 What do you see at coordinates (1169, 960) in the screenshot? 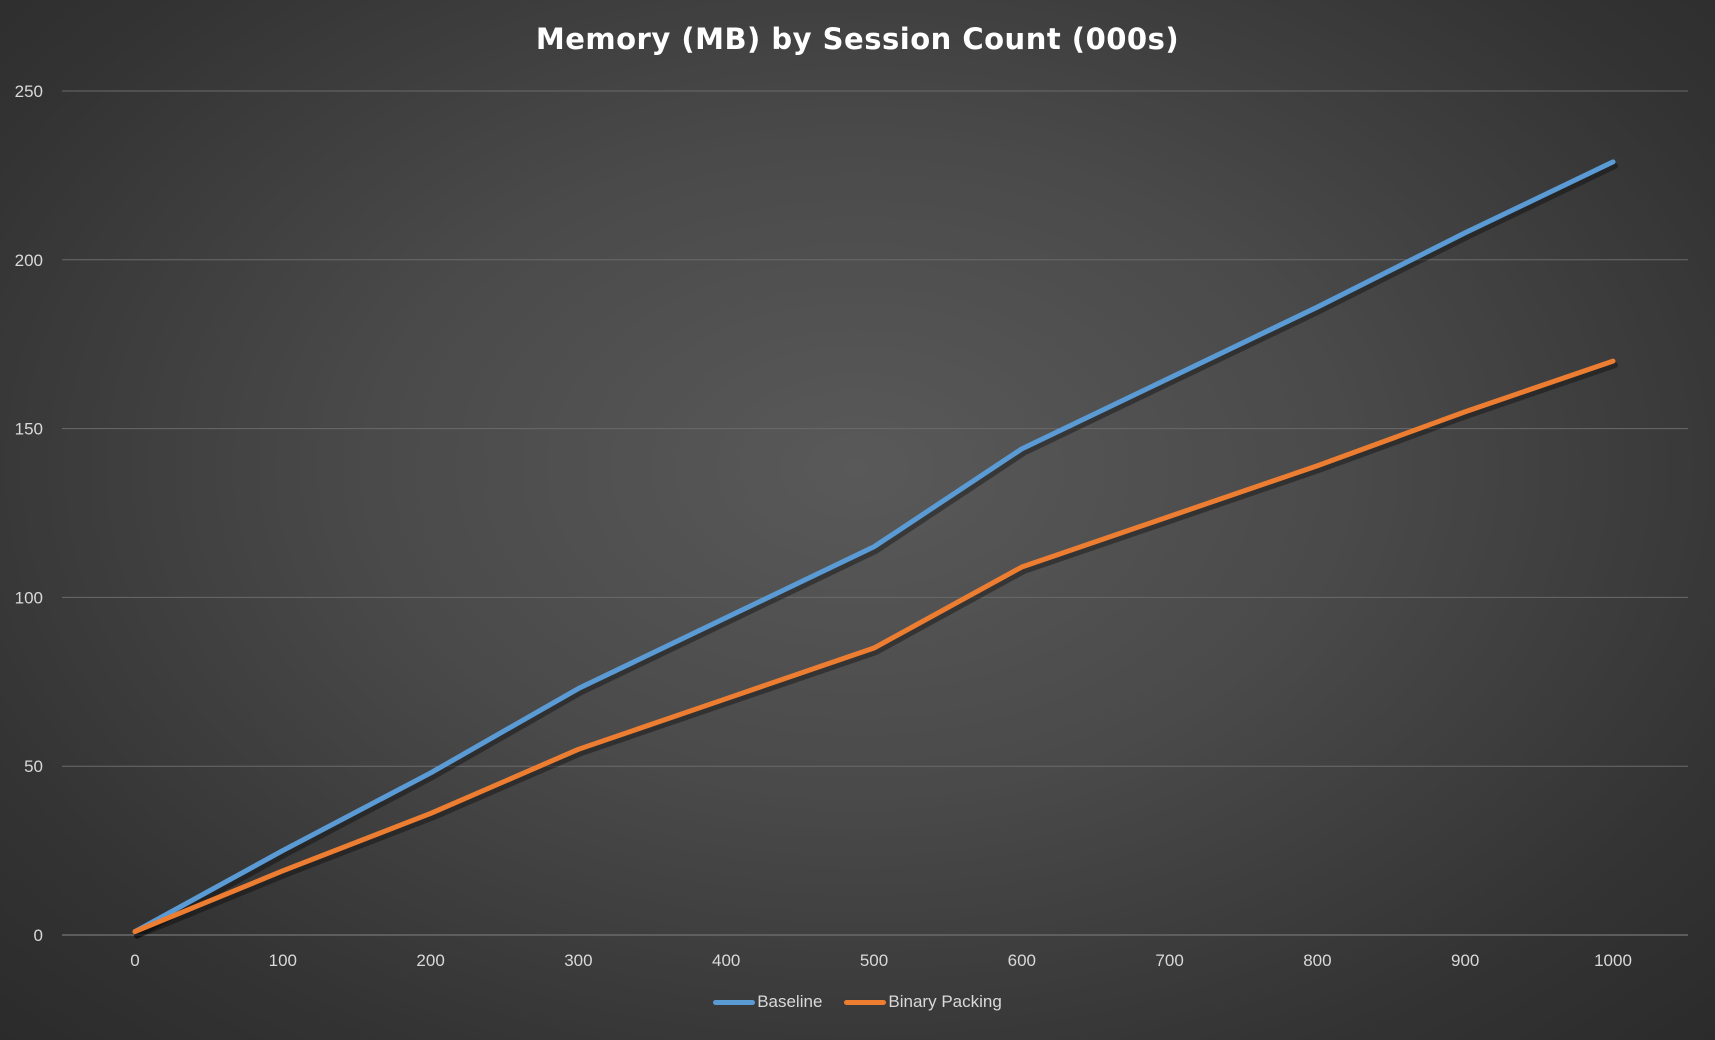
I see `x-tick-label: 700` at bounding box center [1169, 960].